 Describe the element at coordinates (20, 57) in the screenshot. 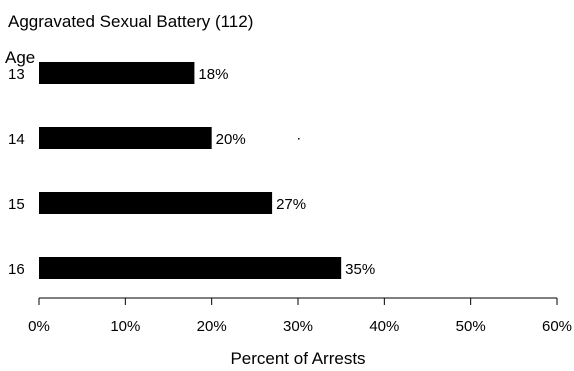

I see `y-axis-label: Age` at that location.